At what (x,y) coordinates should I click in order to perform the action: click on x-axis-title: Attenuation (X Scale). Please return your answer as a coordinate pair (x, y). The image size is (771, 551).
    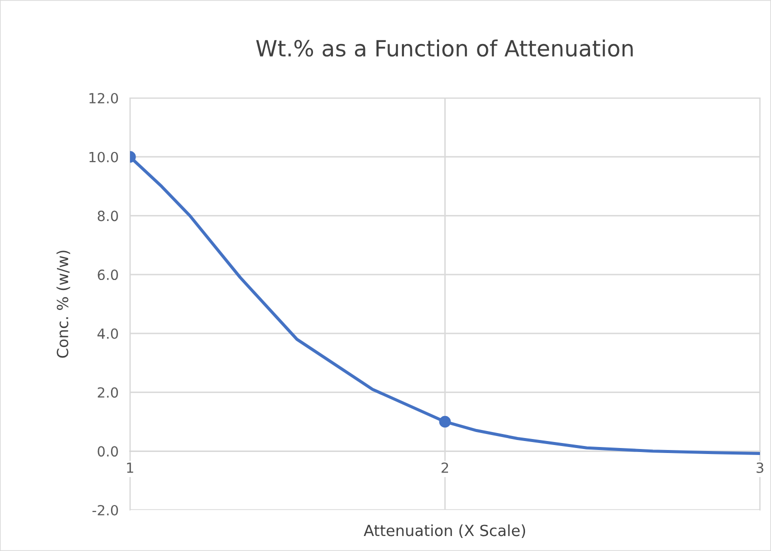
    Looking at the image, I should click on (445, 531).